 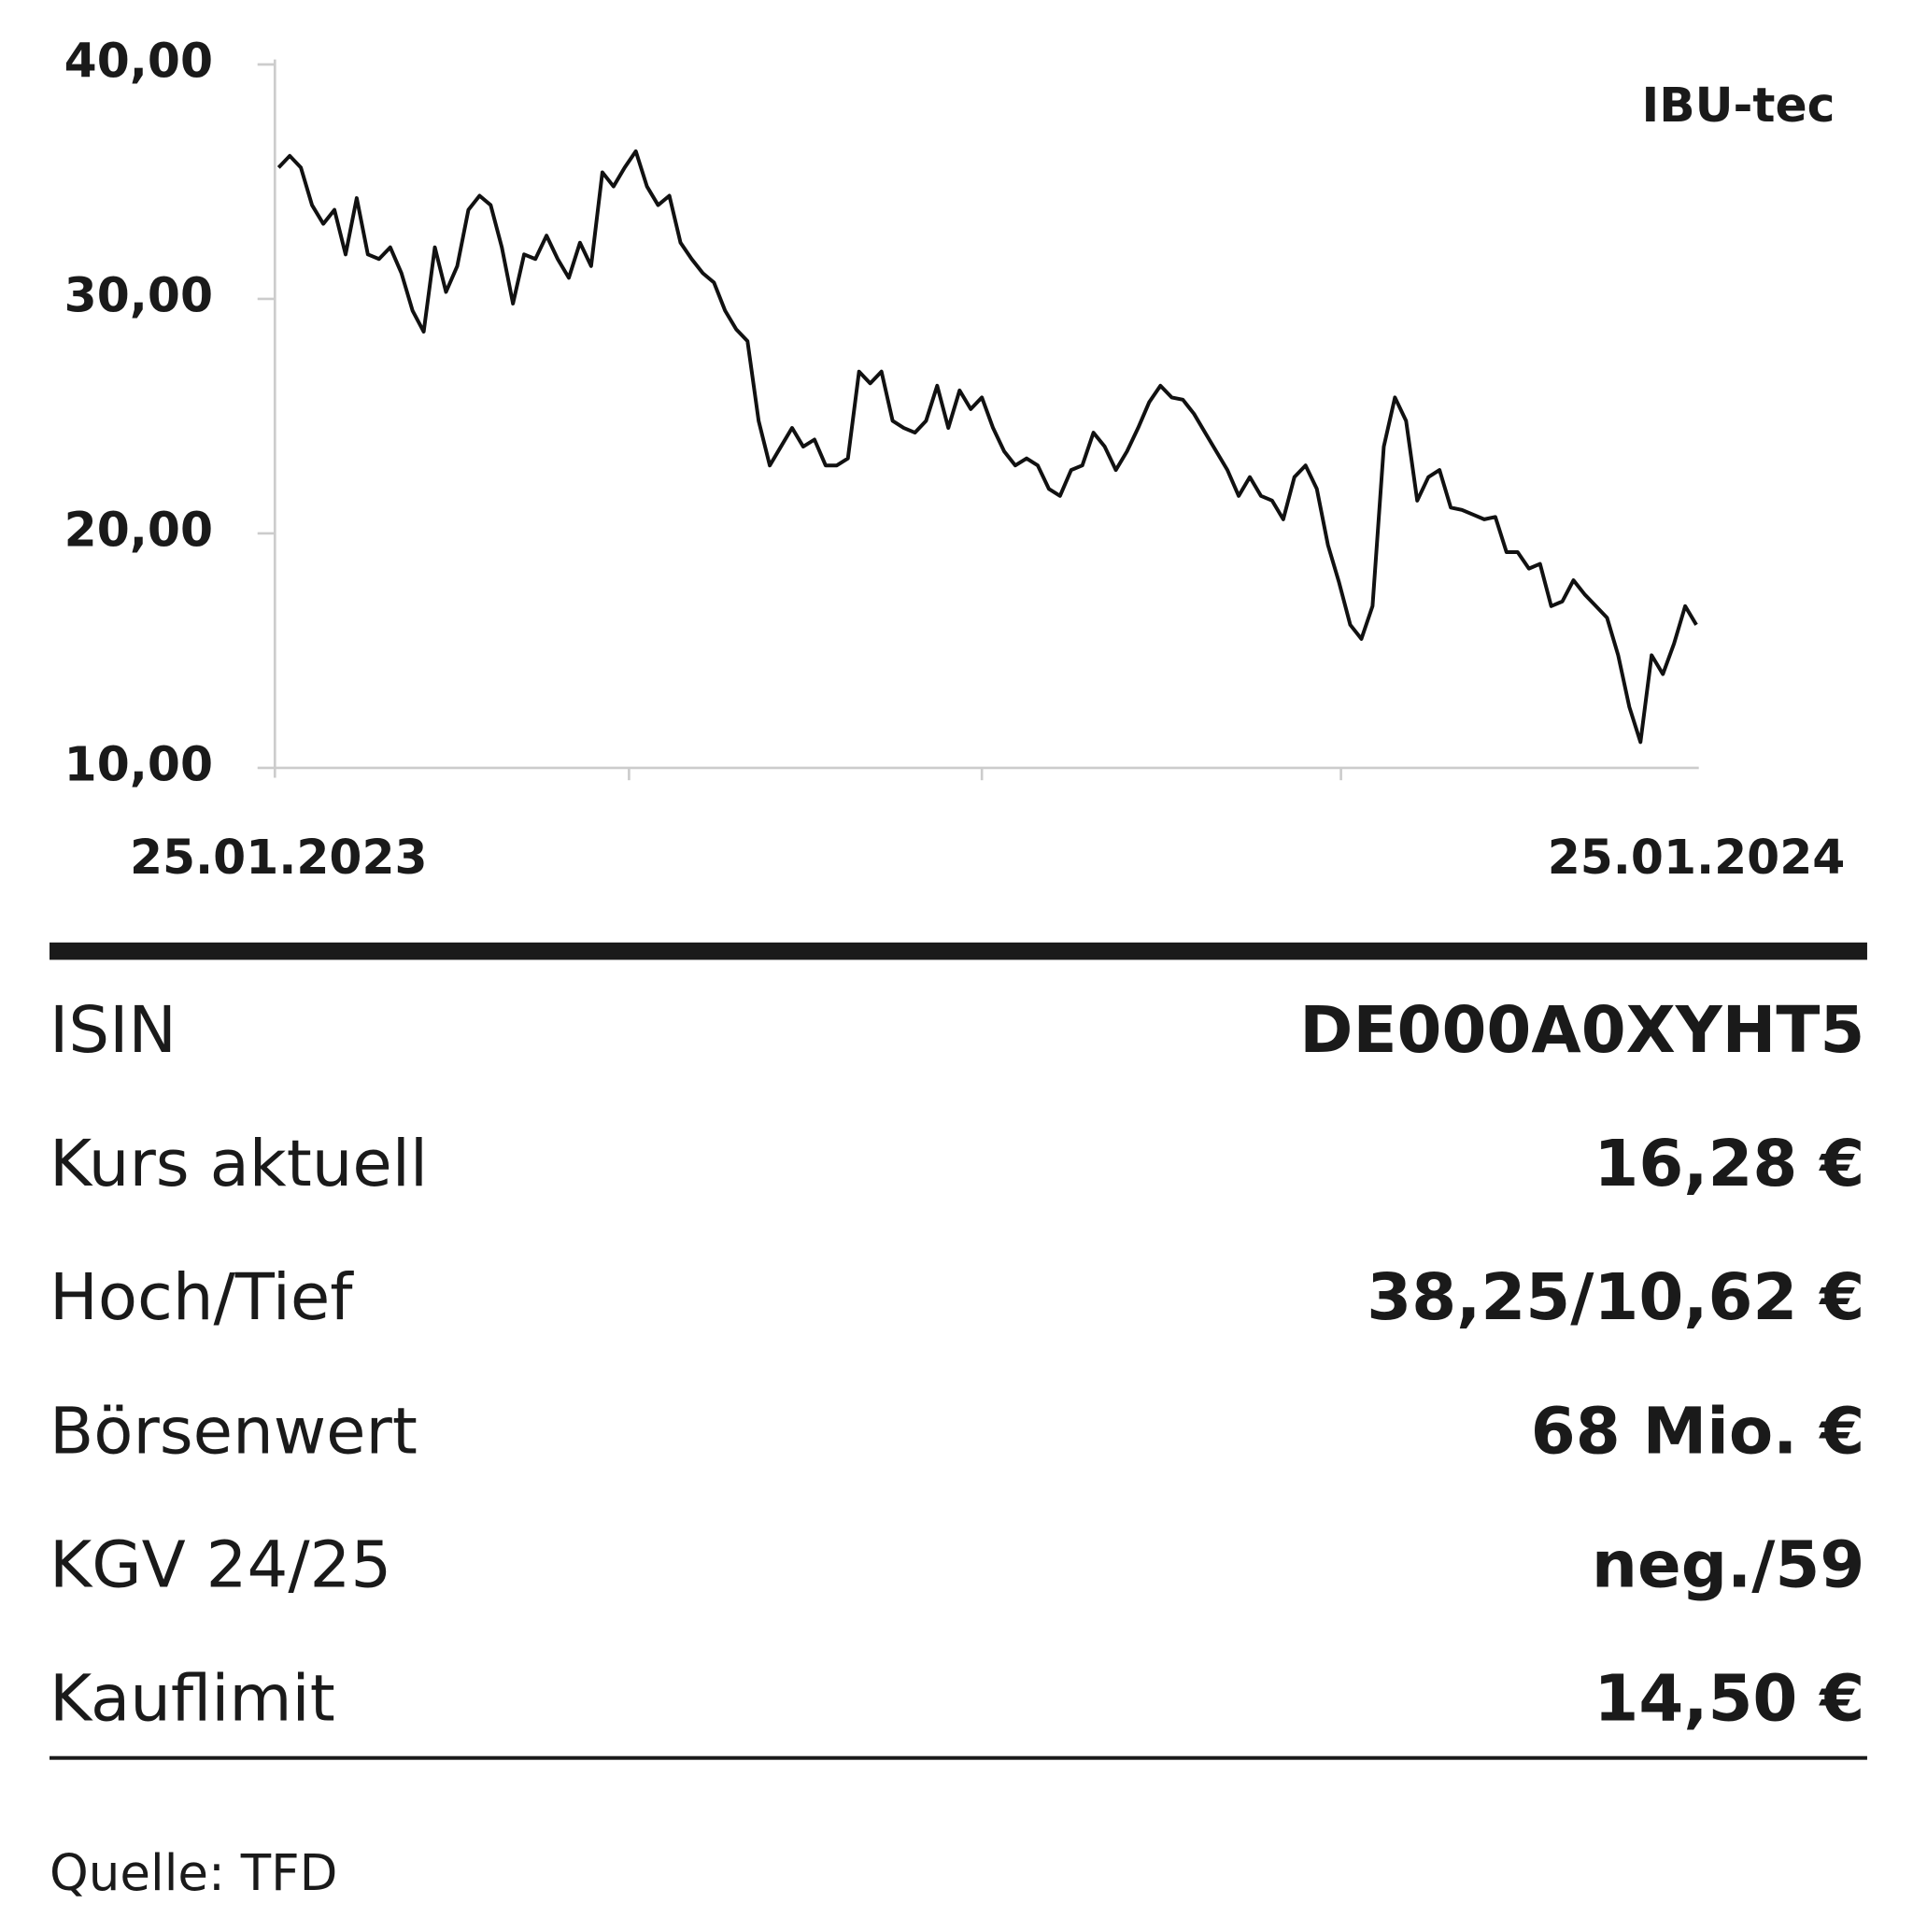 I want to click on row-label: Kurs aktuell, so click(x=239, y=1164).